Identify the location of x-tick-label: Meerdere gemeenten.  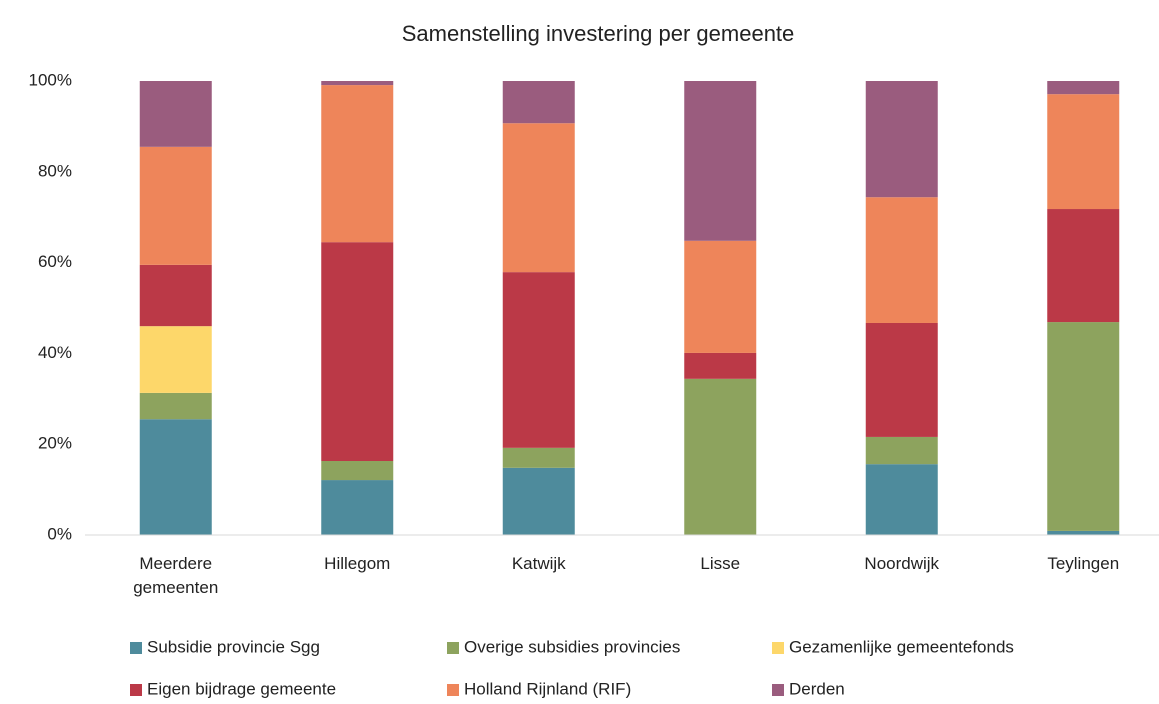
(176, 575).